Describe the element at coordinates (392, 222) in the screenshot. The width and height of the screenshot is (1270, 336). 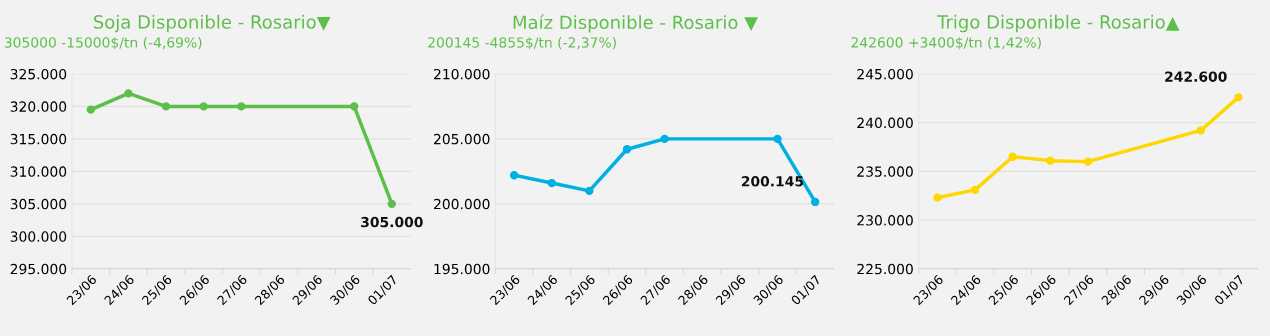
I see `text: 305.000` at that location.